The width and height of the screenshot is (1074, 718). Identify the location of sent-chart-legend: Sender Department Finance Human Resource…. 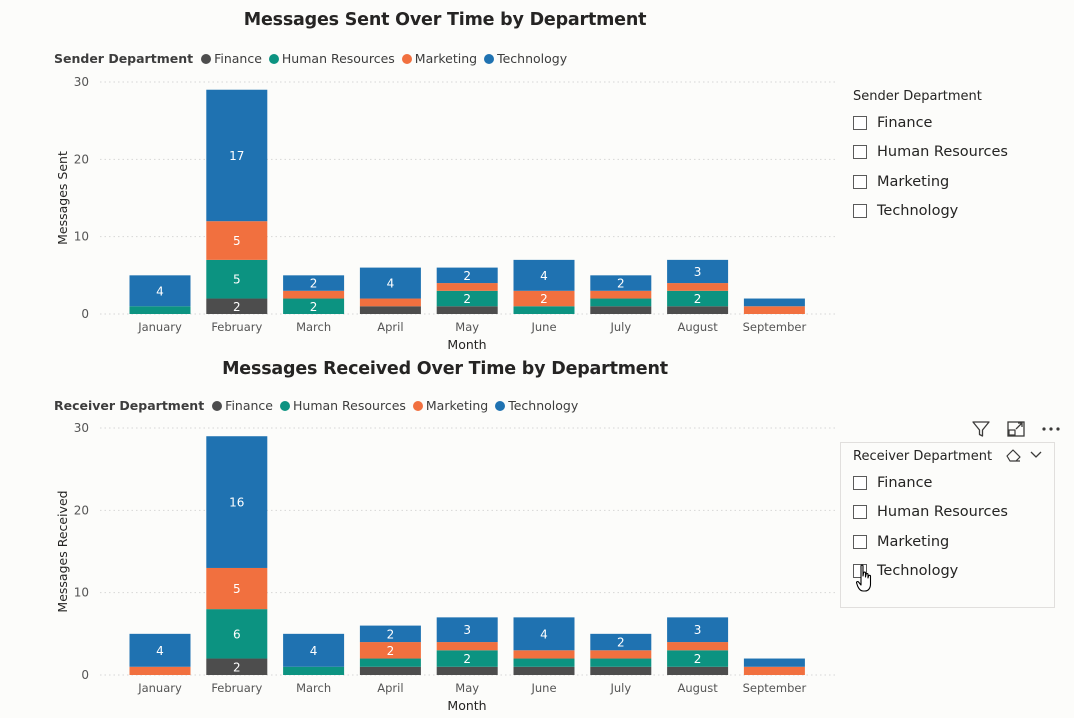
(314, 58).